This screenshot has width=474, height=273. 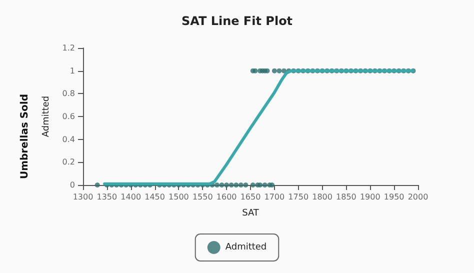 I want to click on legend-label: Admitted, so click(x=246, y=247).